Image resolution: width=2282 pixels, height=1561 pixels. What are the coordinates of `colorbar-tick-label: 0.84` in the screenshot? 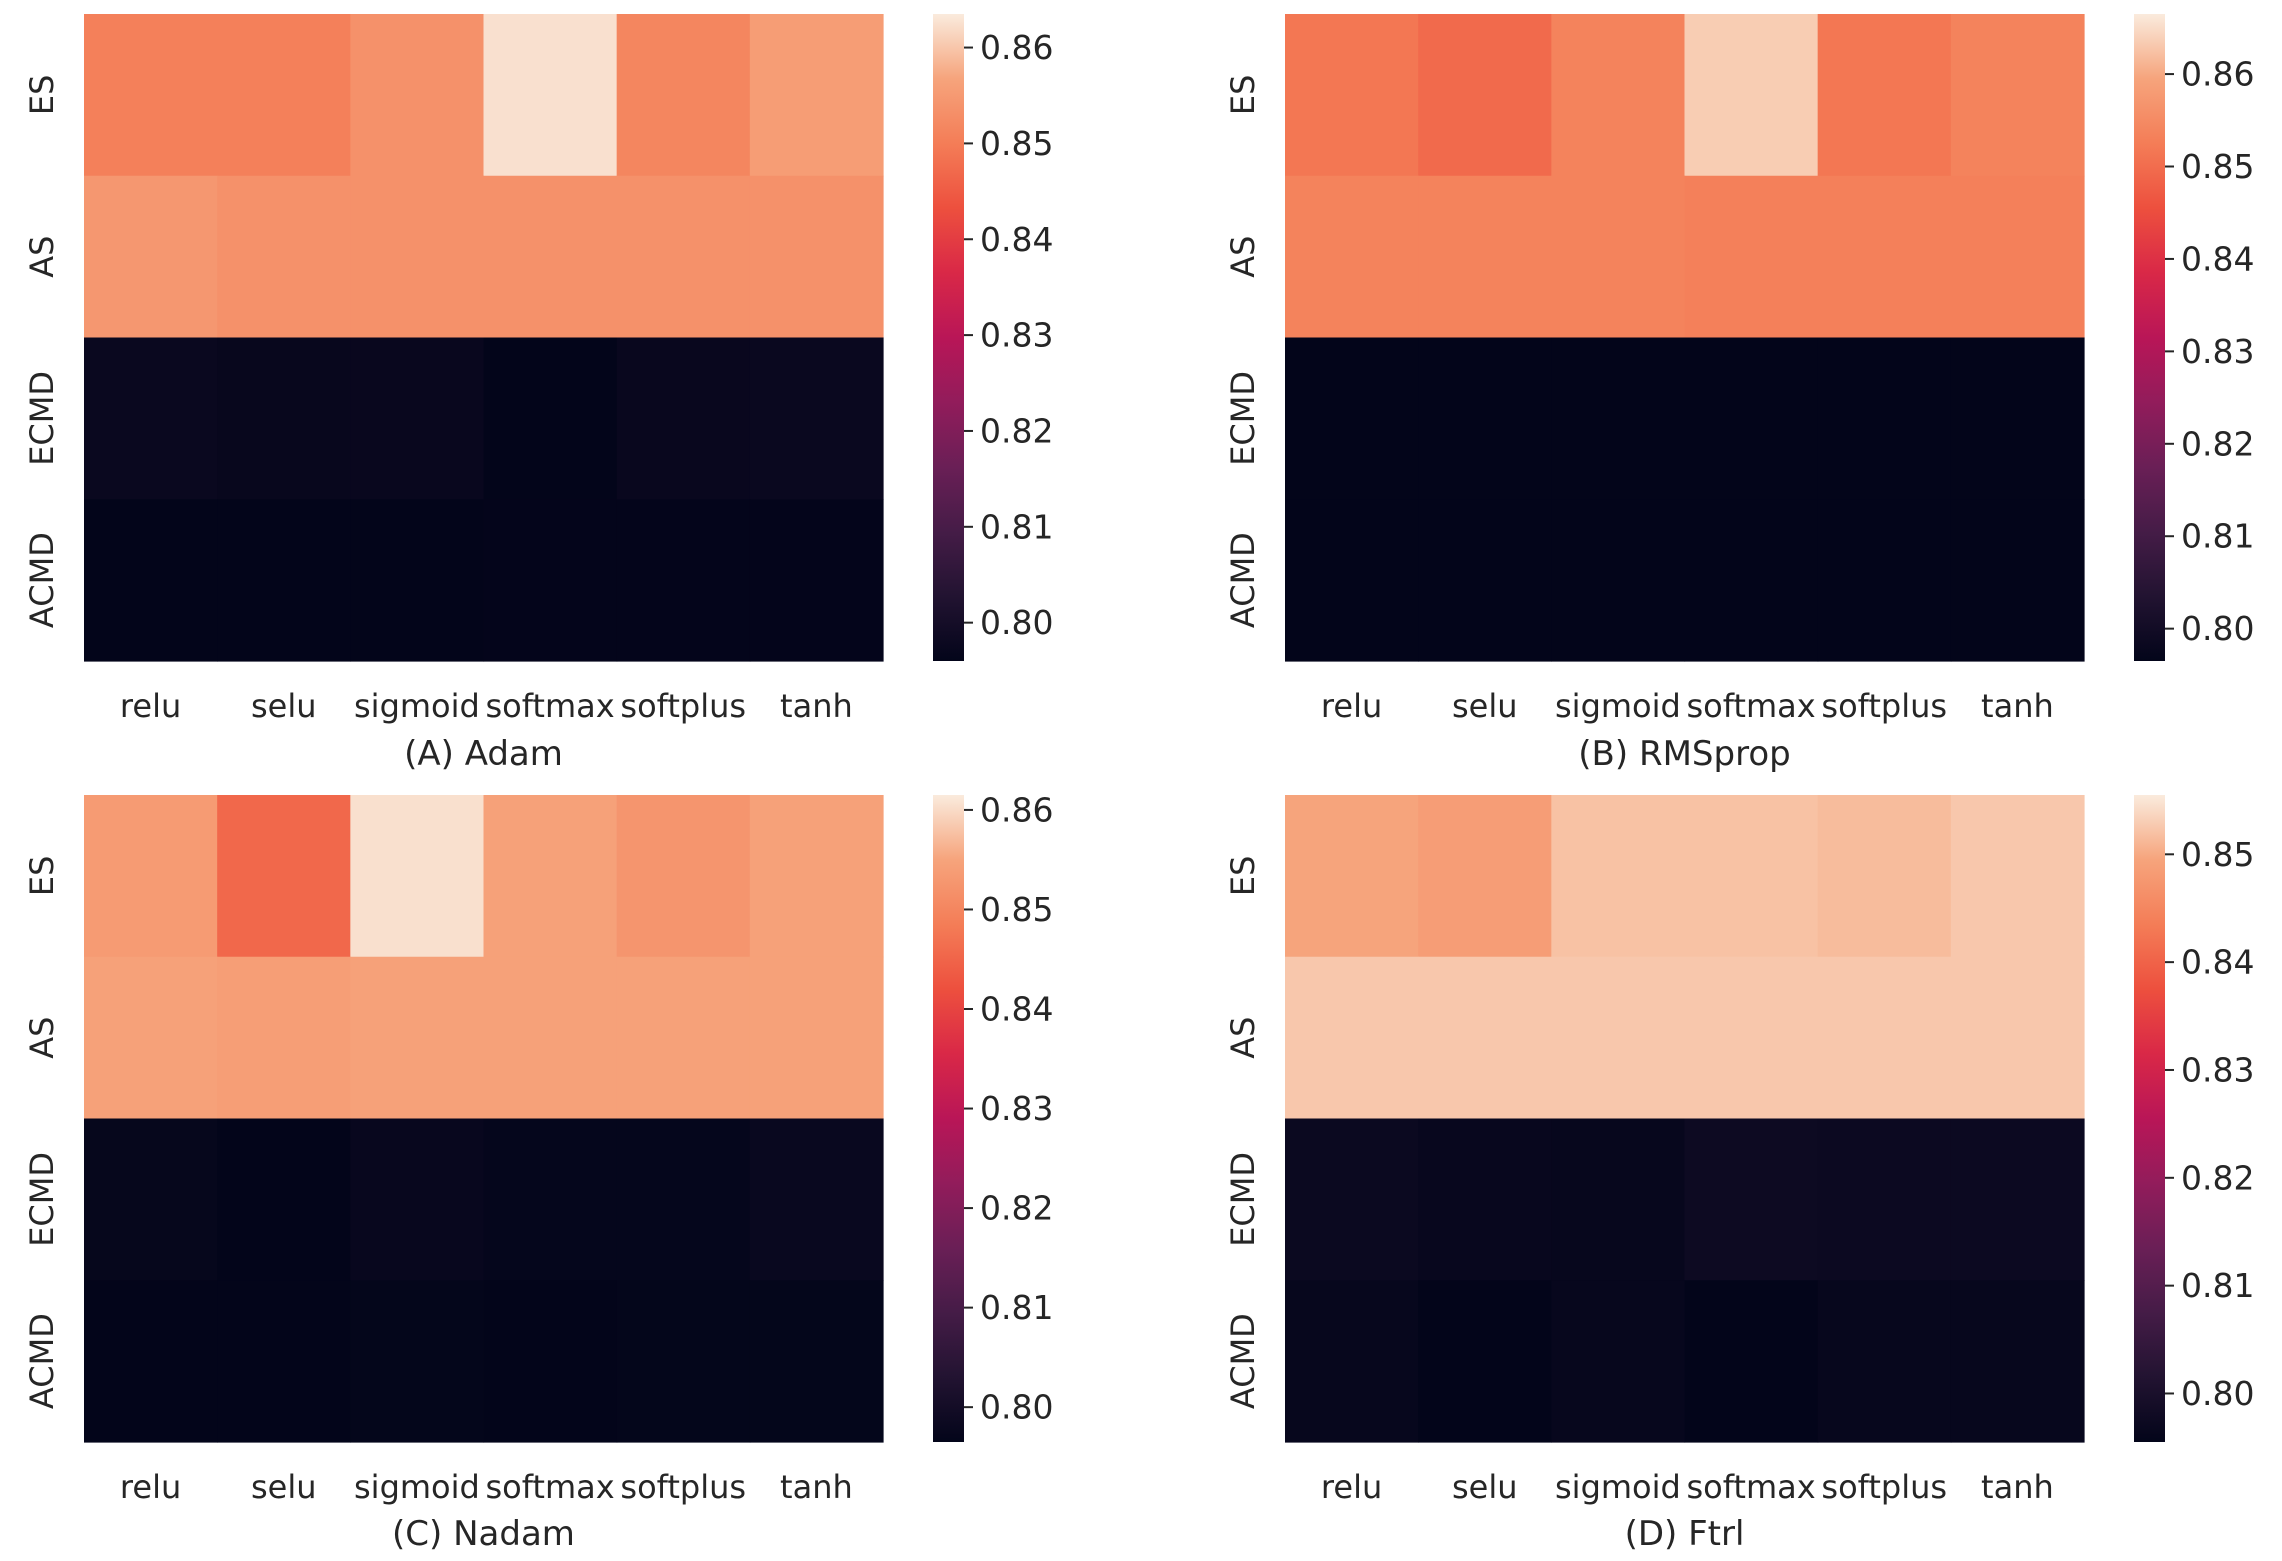 It's located at (2217, 962).